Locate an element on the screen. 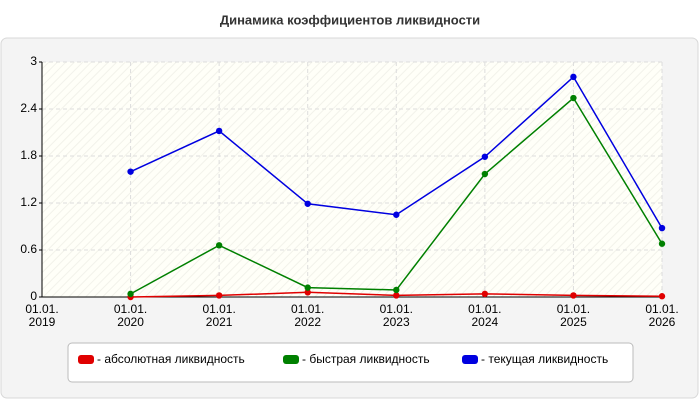 The height and width of the screenshot is (400, 700). y-tick-label: 2.4 is located at coordinates (28, 108).